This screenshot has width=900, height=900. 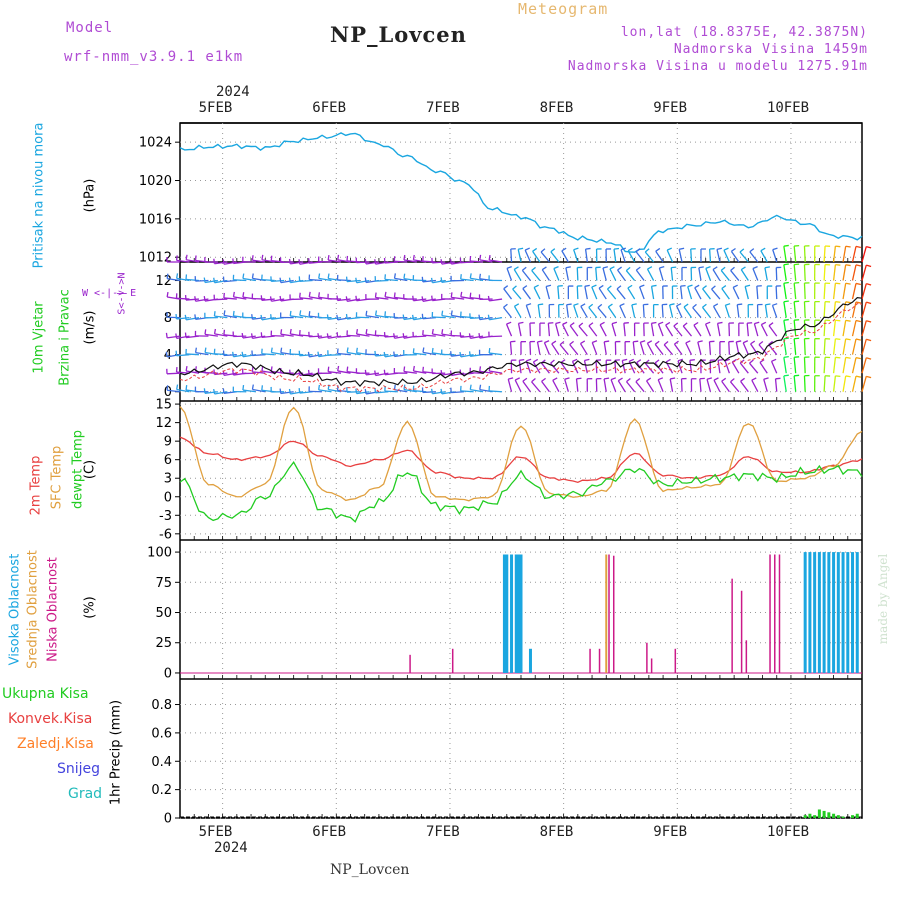 What do you see at coordinates (442, 108) in the screenshot?
I see `top-day-label: 7FEB` at bounding box center [442, 108].